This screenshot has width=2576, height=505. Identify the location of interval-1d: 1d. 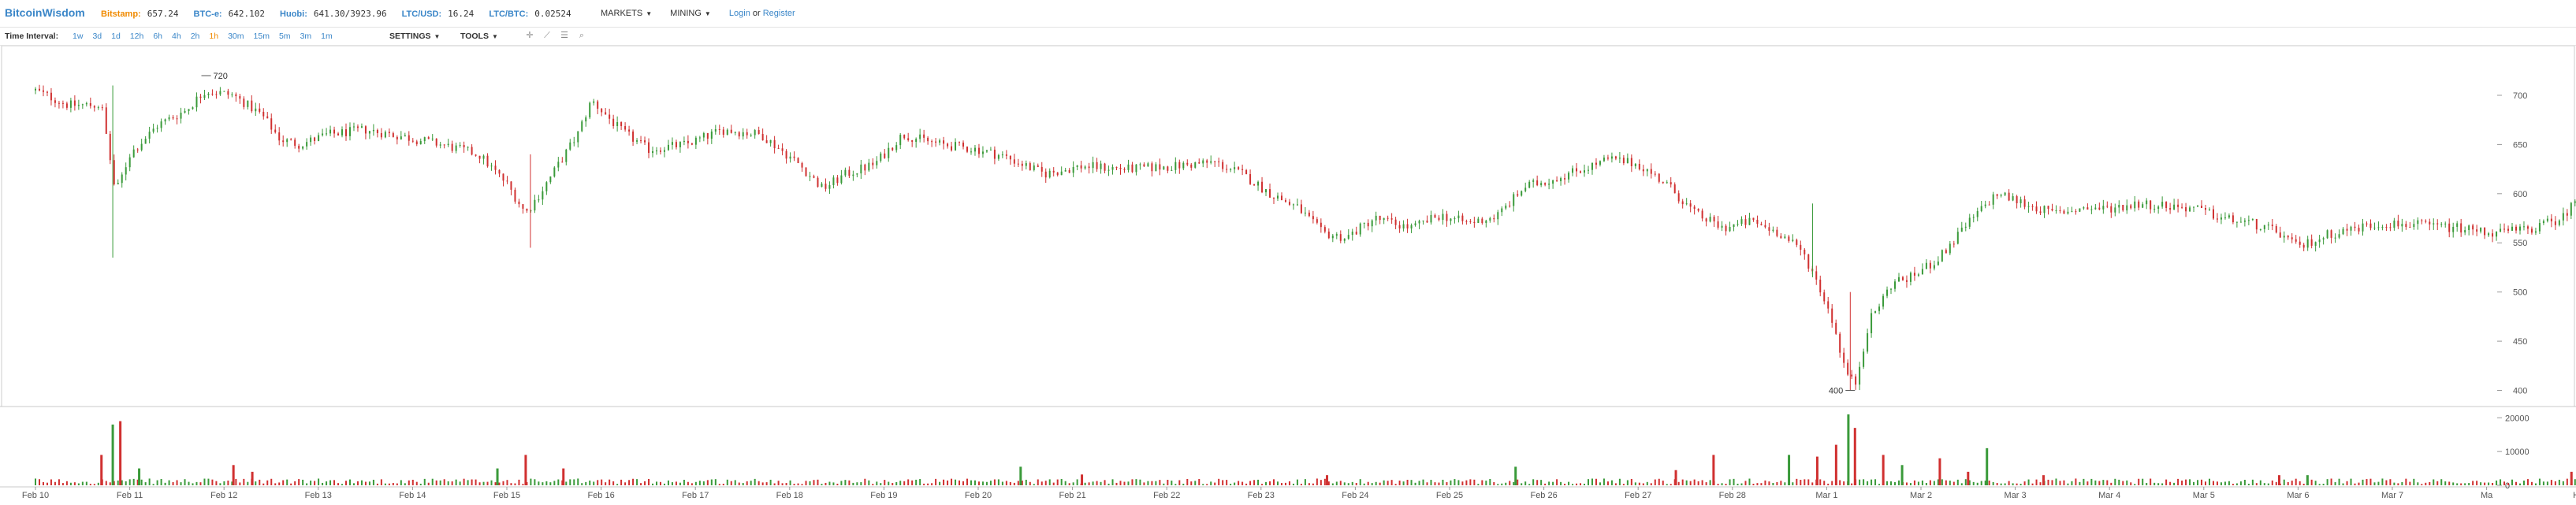
(116, 36).